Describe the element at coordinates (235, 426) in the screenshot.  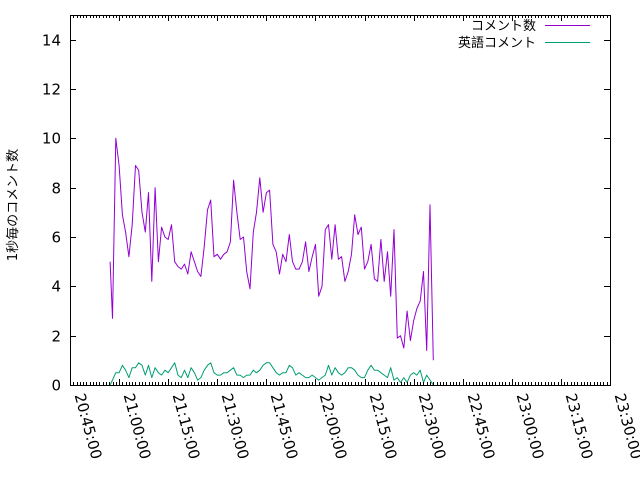
I see `x-tick-label: 21:30:00` at that location.